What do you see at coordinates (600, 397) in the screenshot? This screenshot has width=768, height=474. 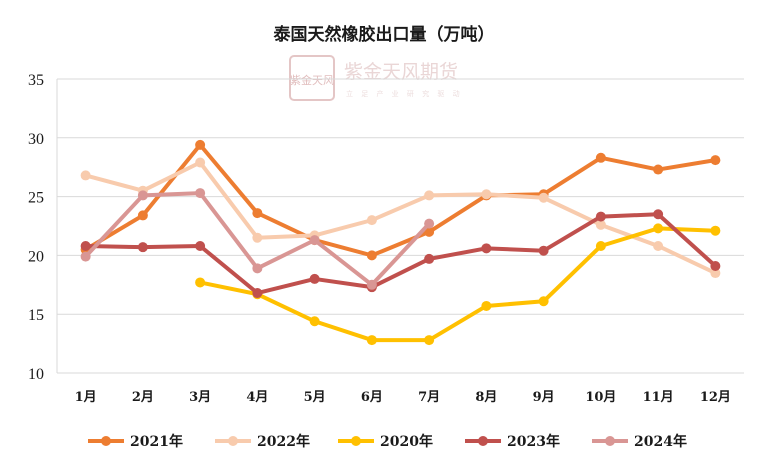 I see `x-tick-label: 10月` at bounding box center [600, 397].